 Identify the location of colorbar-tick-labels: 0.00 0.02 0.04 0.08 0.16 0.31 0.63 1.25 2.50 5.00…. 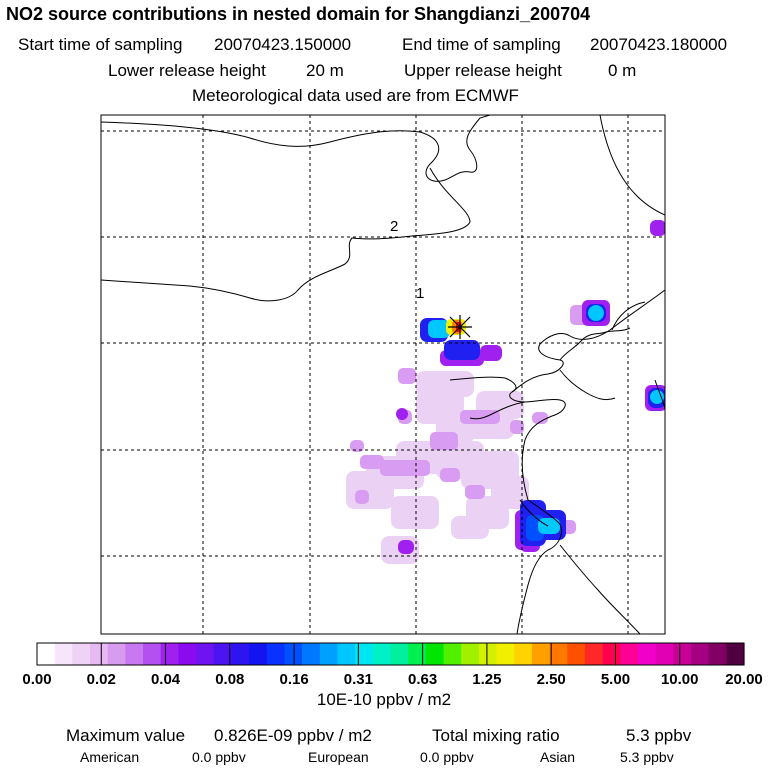
(392, 665).